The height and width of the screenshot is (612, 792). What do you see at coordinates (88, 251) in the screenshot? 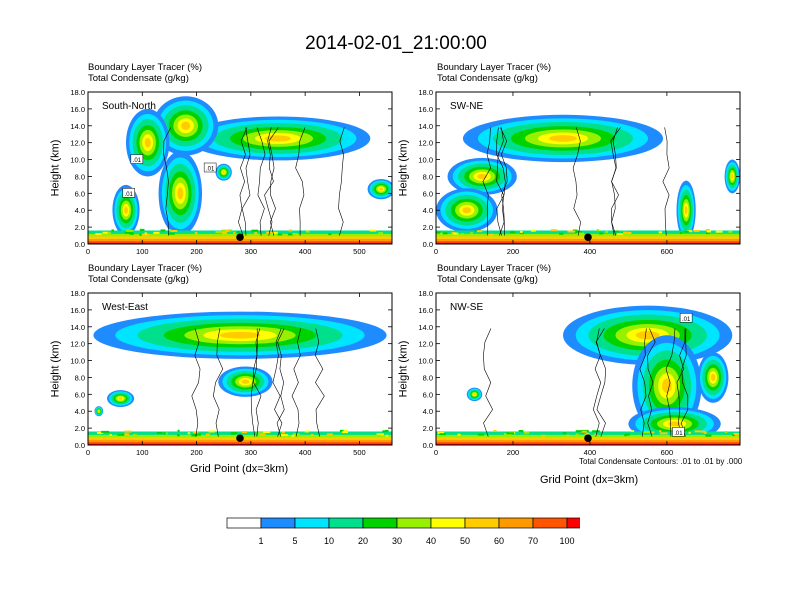
I see `x-tick-label: 0` at bounding box center [88, 251].